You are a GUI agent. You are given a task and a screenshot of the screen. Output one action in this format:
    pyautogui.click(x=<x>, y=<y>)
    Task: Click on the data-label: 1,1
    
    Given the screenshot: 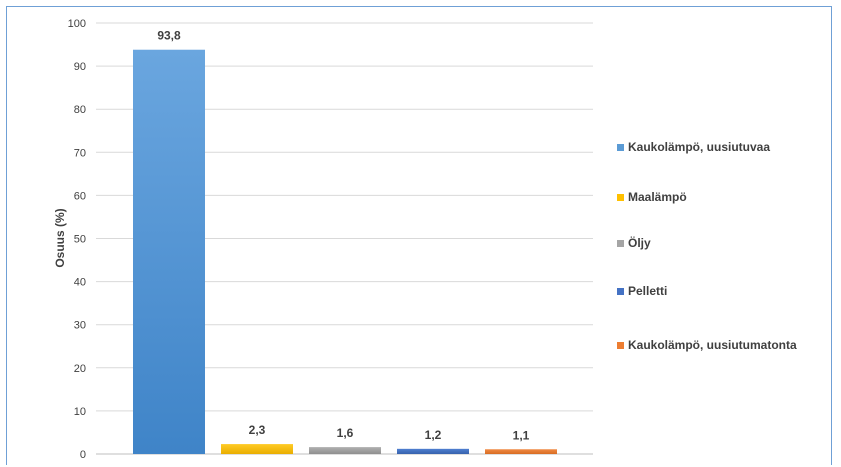 What is the action you would take?
    pyautogui.click(x=521, y=435)
    